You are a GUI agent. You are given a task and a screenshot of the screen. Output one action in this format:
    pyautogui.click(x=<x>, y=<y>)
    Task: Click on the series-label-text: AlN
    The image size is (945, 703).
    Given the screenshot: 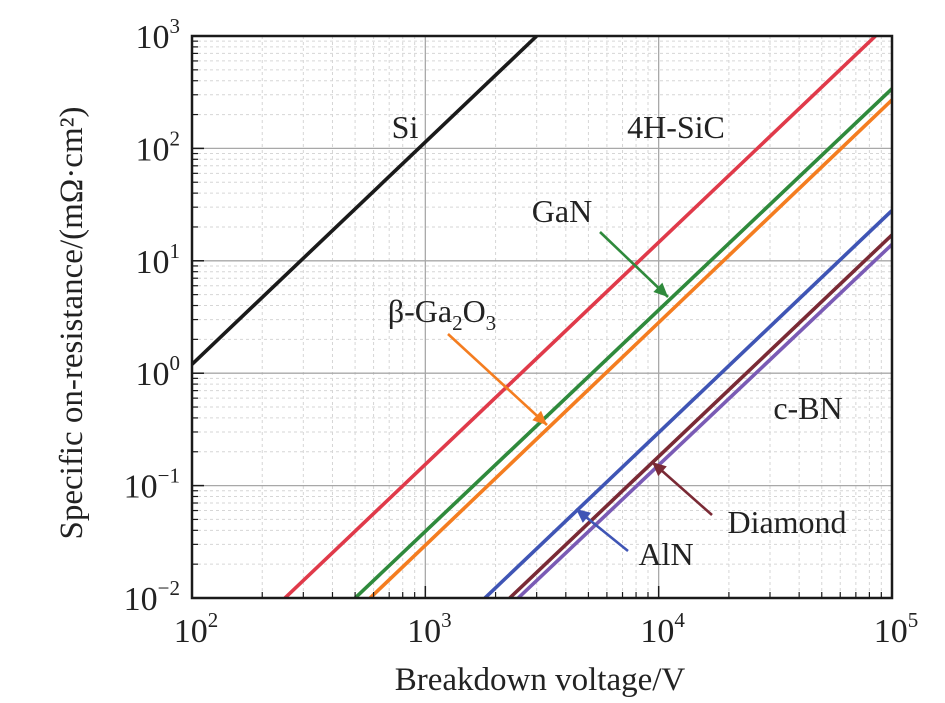 What is the action you would take?
    pyautogui.click(x=665, y=554)
    